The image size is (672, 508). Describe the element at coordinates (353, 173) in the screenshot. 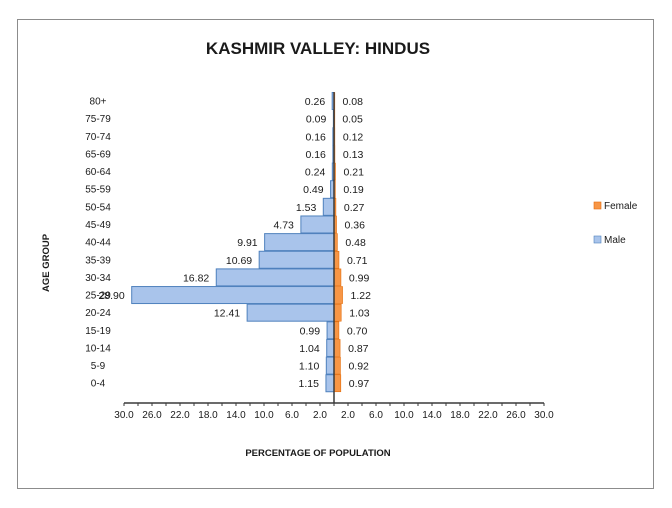

I see `female-data-label: 0.21` at that location.